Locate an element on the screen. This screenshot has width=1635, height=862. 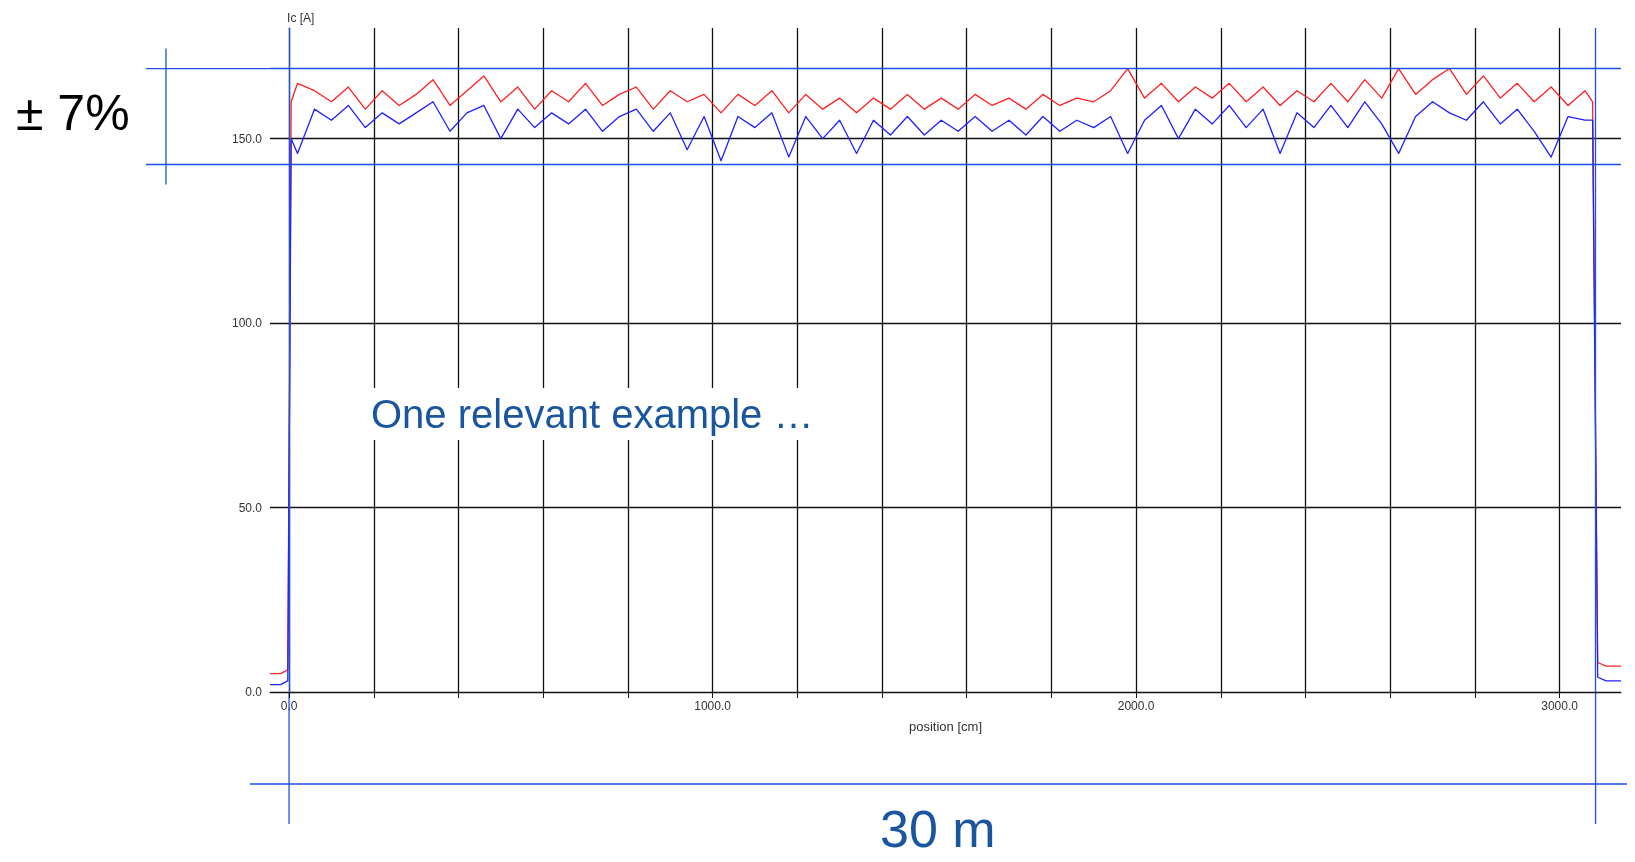
y-tick-label: 150.0 is located at coordinates (247, 138).